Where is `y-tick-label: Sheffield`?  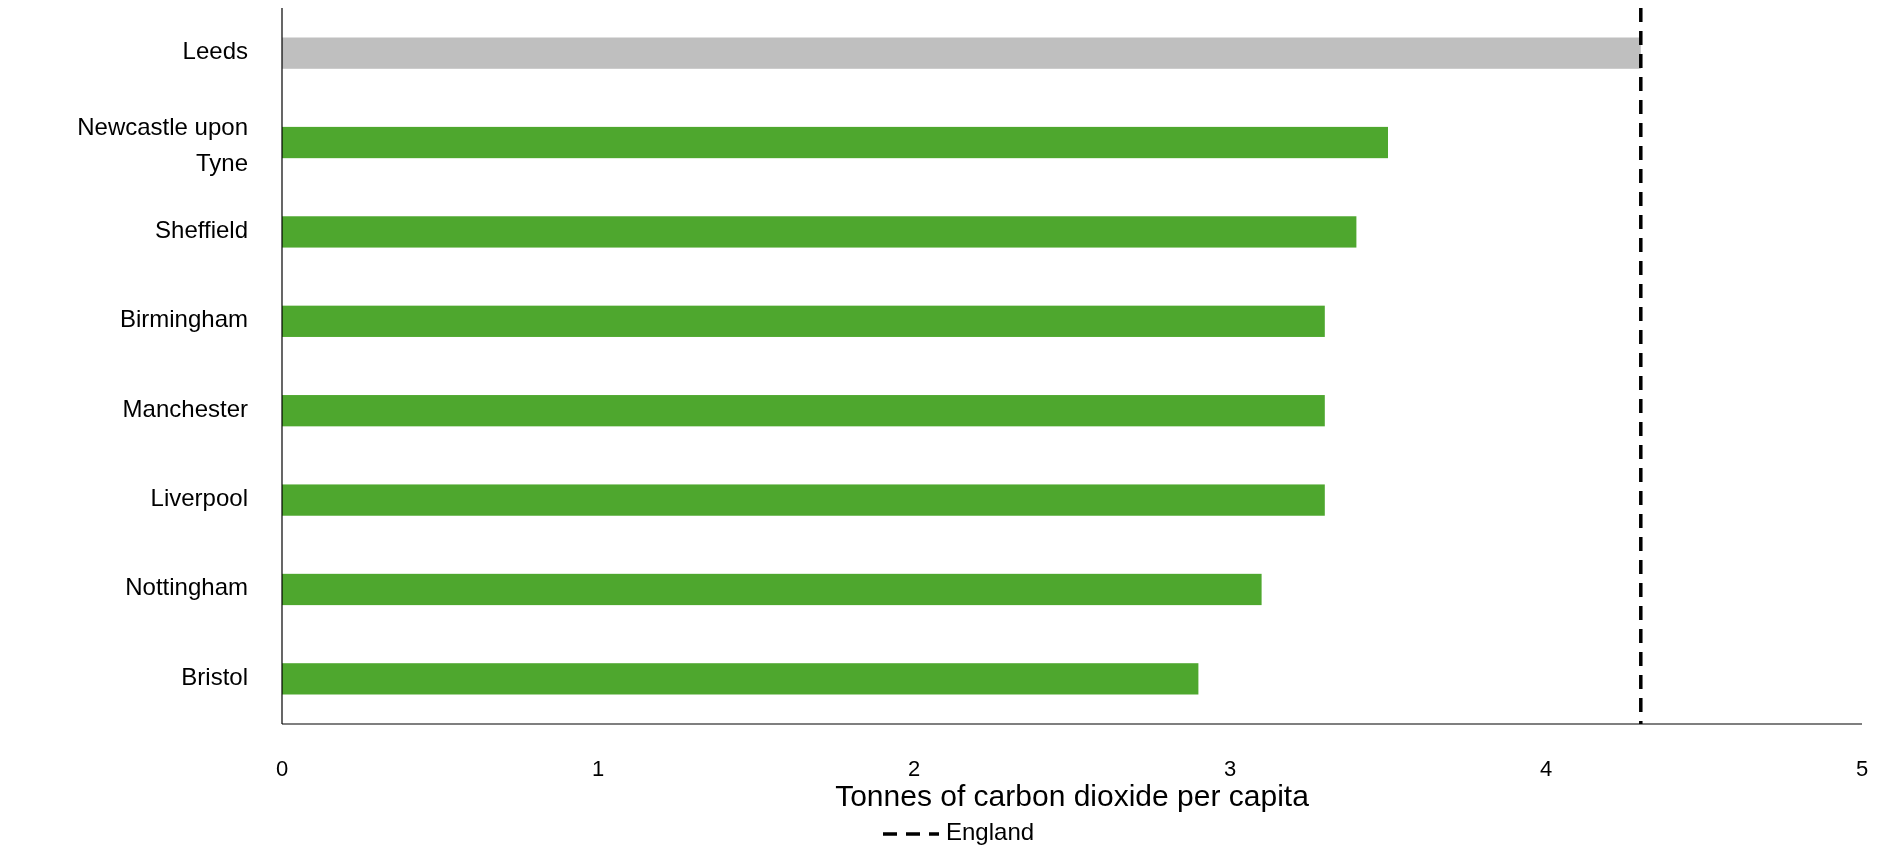
y-tick-label: Sheffield is located at coordinates (201, 230).